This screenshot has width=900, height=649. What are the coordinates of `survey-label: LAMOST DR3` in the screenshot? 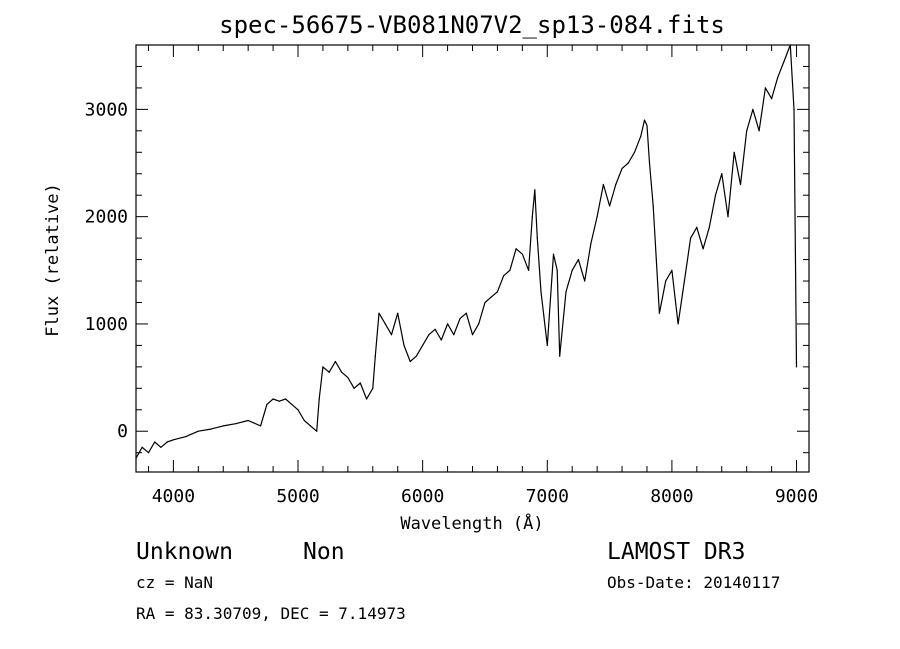 It's located at (676, 552).